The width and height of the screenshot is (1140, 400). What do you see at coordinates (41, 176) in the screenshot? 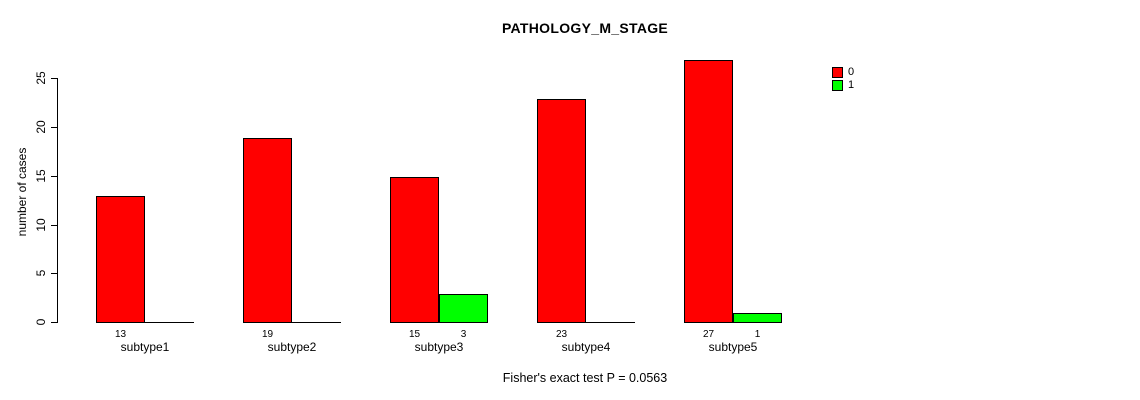
I see `y-tick-label: 15` at bounding box center [41, 176].